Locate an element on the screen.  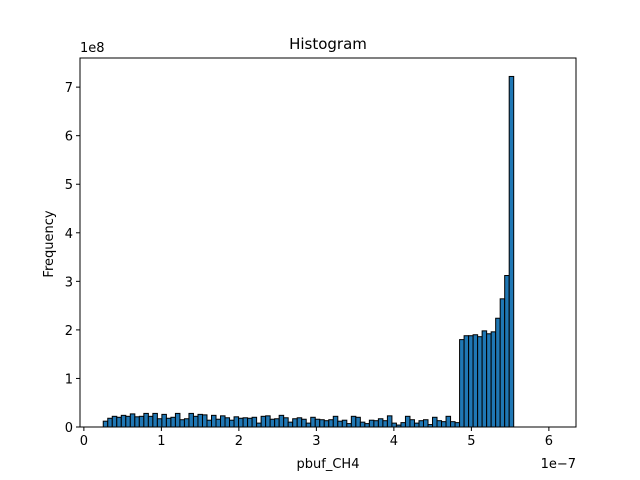
y-tick-label: 5 is located at coordinates (69, 185).